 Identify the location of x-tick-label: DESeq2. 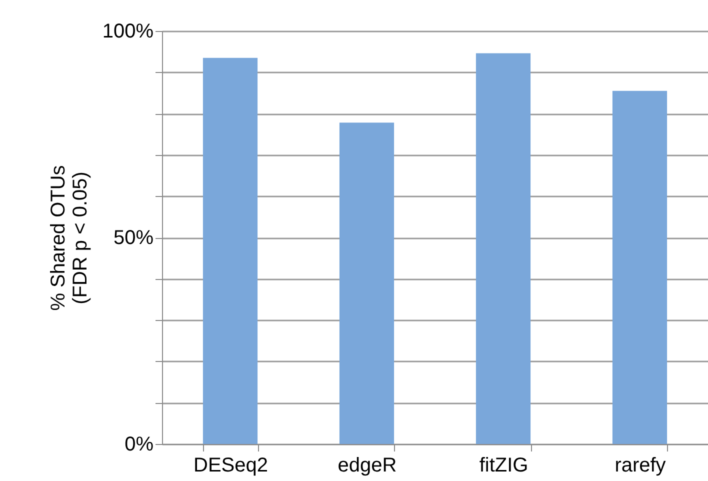
(231, 465).